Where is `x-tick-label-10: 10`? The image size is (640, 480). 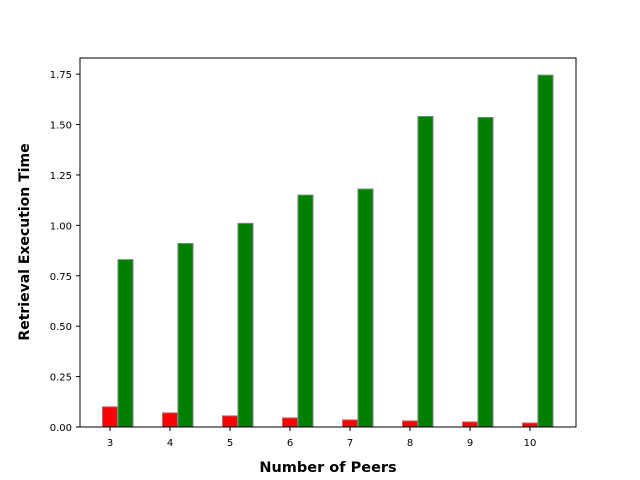
x-tick-label-10: 10 is located at coordinates (530, 443).